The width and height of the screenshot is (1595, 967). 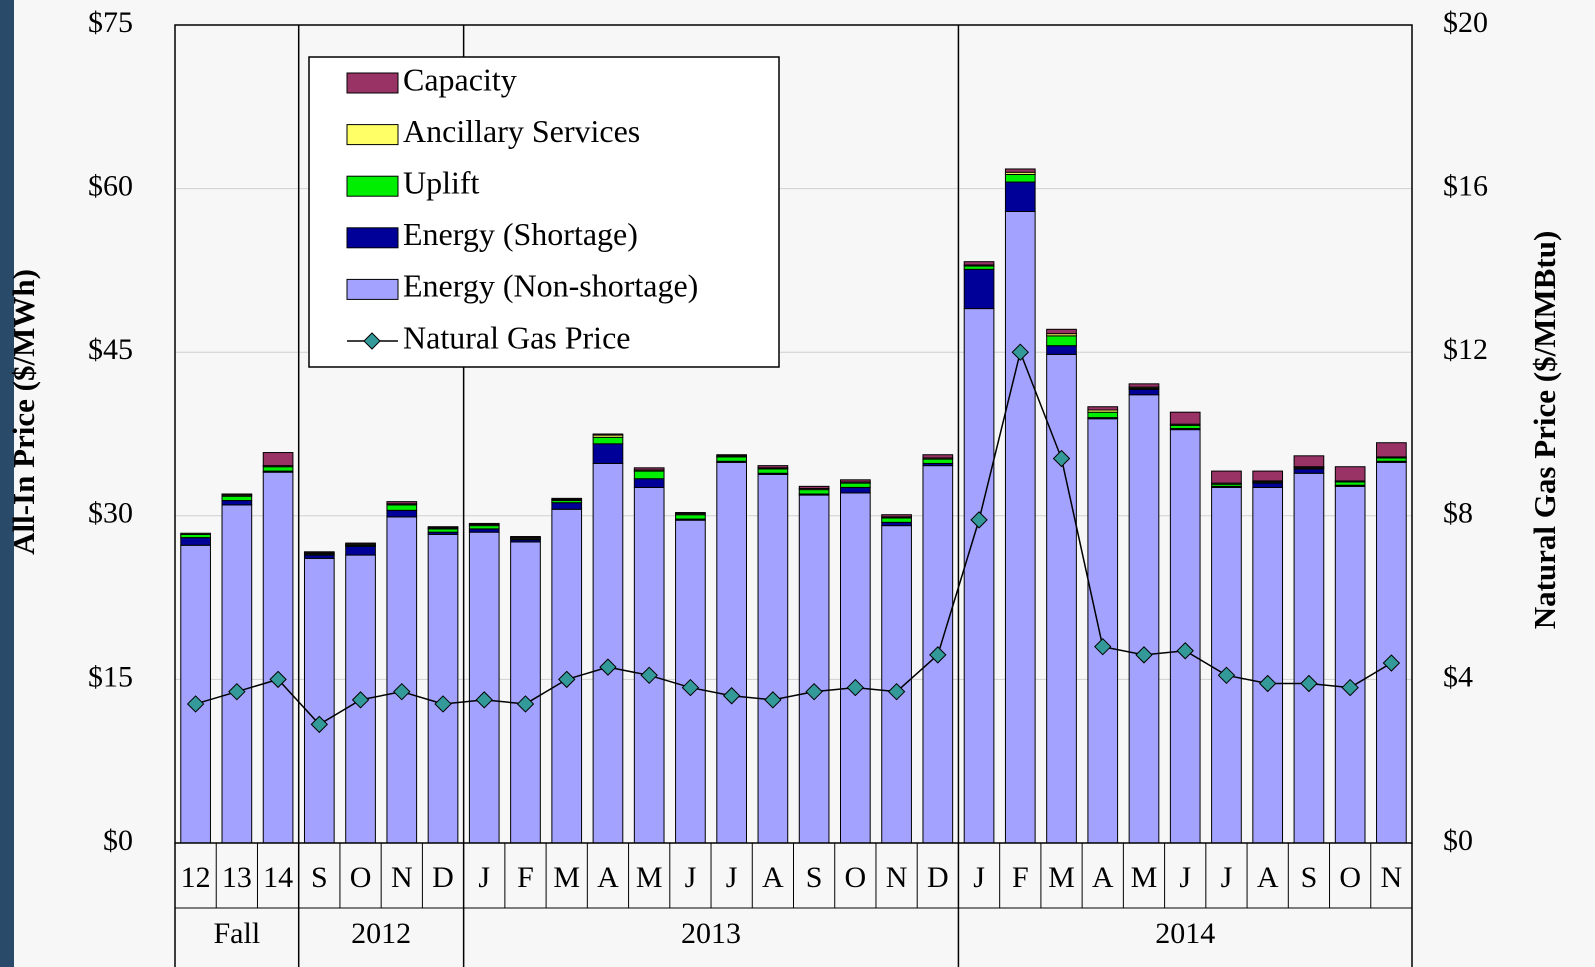 I want to click on x-tick-label: 13, so click(x=237, y=877).